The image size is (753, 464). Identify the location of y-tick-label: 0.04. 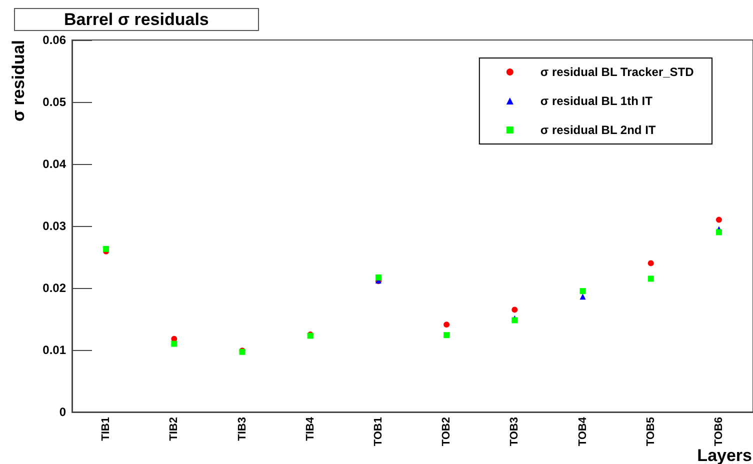
(54, 164).